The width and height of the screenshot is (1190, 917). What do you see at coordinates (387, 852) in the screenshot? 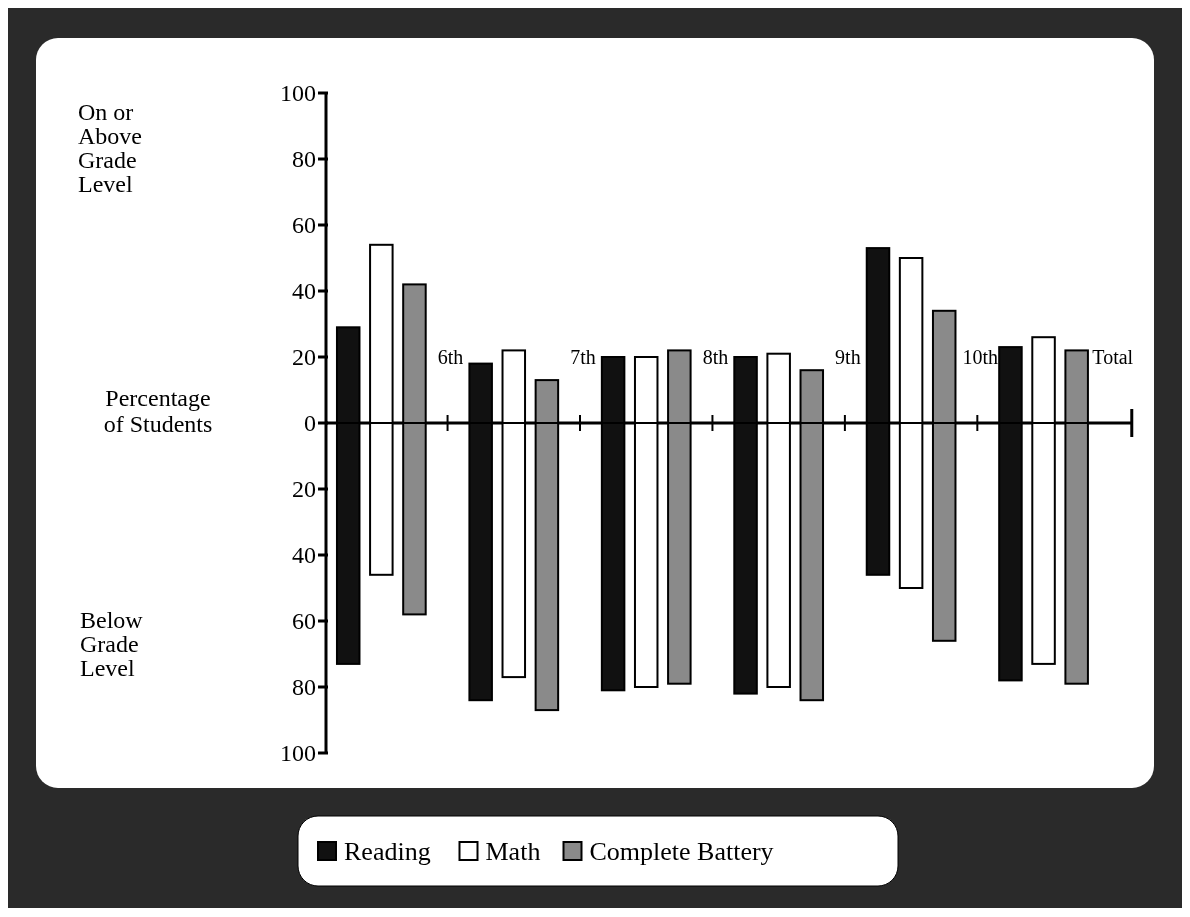
I see `legend-label: Reading` at bounding box center [387, 852].